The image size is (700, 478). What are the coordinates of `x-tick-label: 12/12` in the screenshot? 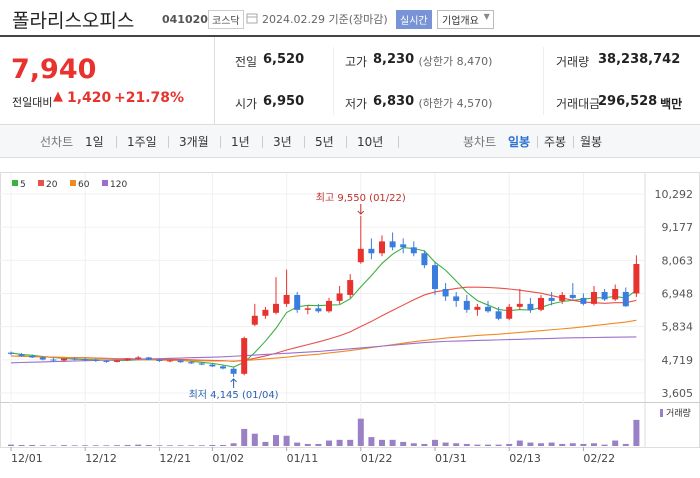 It's located at (101, 458).